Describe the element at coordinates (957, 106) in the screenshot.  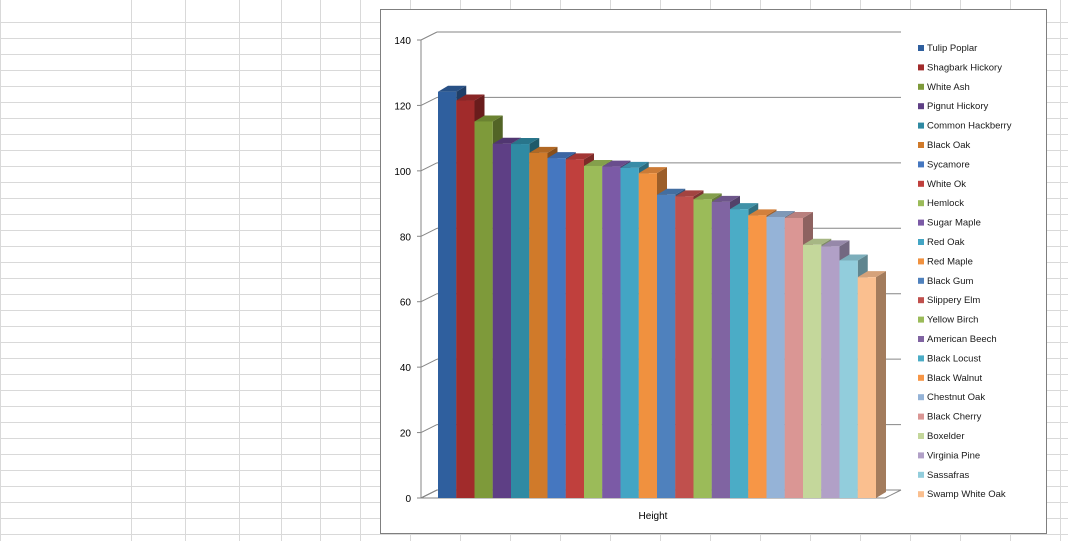
I see `legend-label: Pignut Hickory` at that location.